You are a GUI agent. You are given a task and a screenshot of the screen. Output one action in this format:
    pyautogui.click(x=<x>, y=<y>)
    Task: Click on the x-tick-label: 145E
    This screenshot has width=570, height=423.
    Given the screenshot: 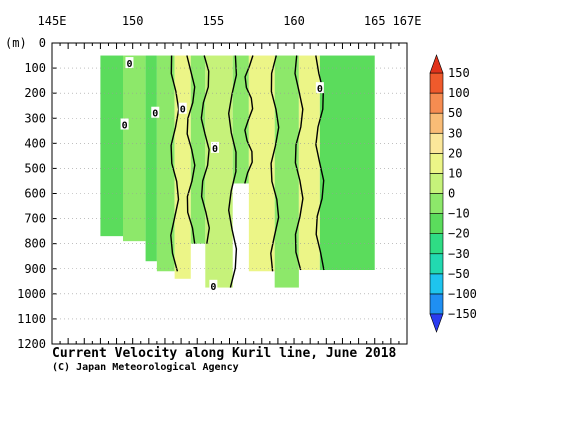 What is the action you would take?
    pyautogui.click(x=52, y=21)
    